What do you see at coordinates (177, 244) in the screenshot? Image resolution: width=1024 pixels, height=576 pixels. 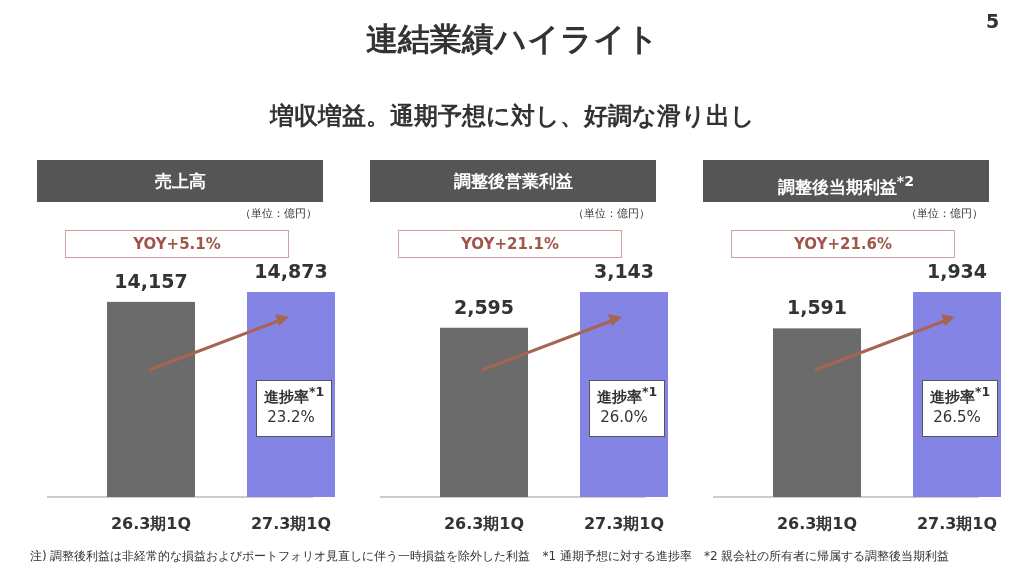 I see `text: YOY+5.1%` at bounding box center [177, 244].